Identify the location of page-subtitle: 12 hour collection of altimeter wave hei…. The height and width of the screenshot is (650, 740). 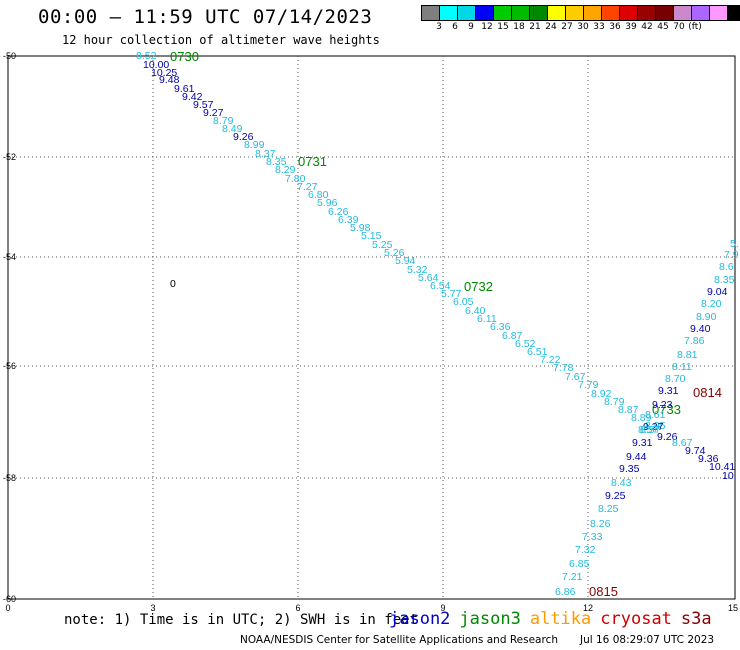
(221, 40).